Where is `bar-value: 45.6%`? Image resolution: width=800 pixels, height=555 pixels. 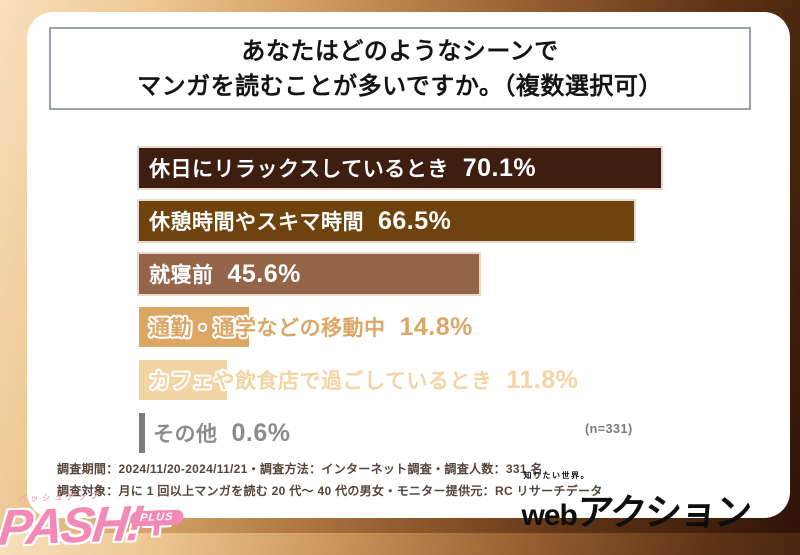 bar-value: 45.6% is located at coordinates (264, 273).